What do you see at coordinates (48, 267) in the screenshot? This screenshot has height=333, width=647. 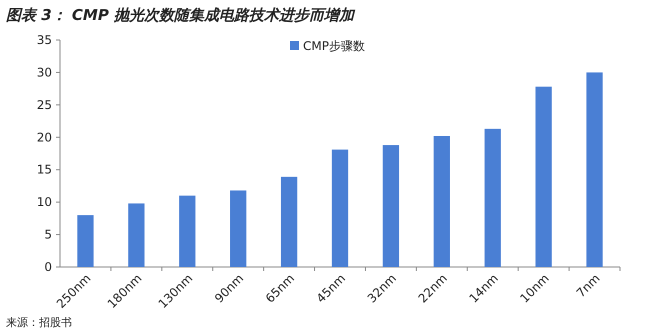 I see `y-tick-label: 0` at bounding box center [48, 267].